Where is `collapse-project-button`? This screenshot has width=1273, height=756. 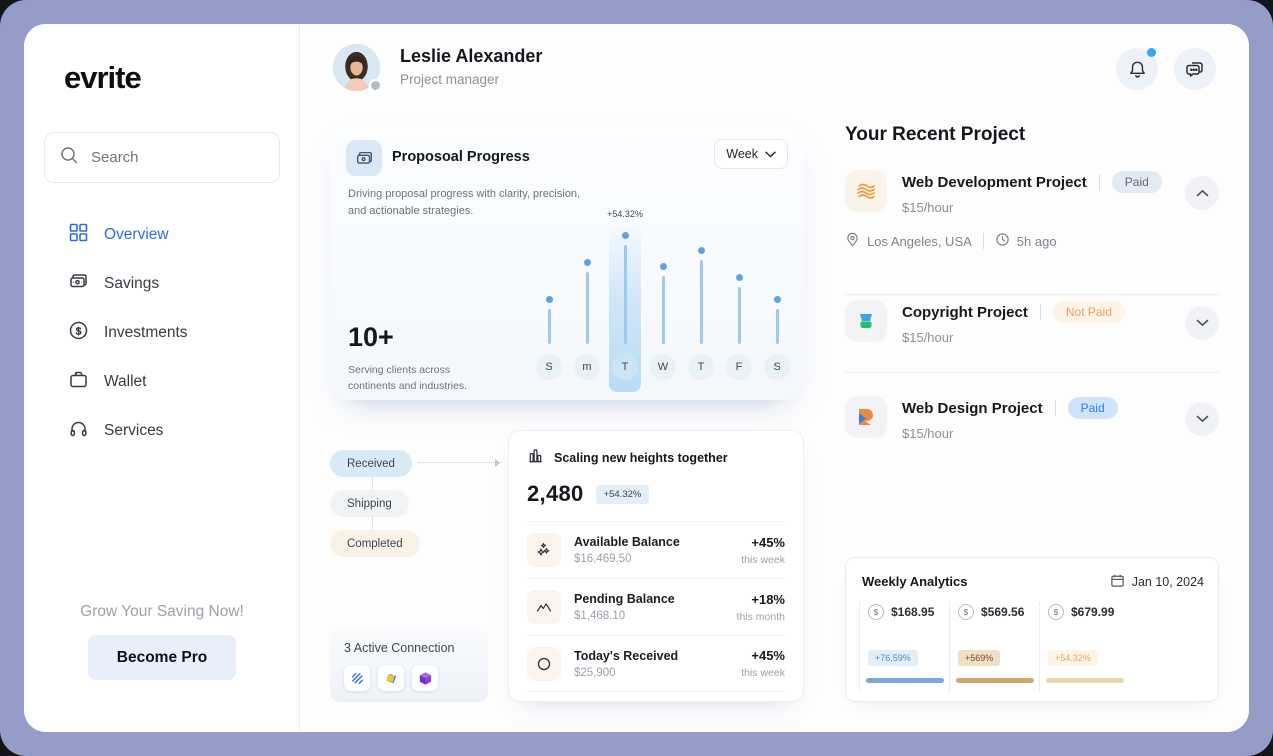
collapse-project-button is located at coordinates (1202, 193).